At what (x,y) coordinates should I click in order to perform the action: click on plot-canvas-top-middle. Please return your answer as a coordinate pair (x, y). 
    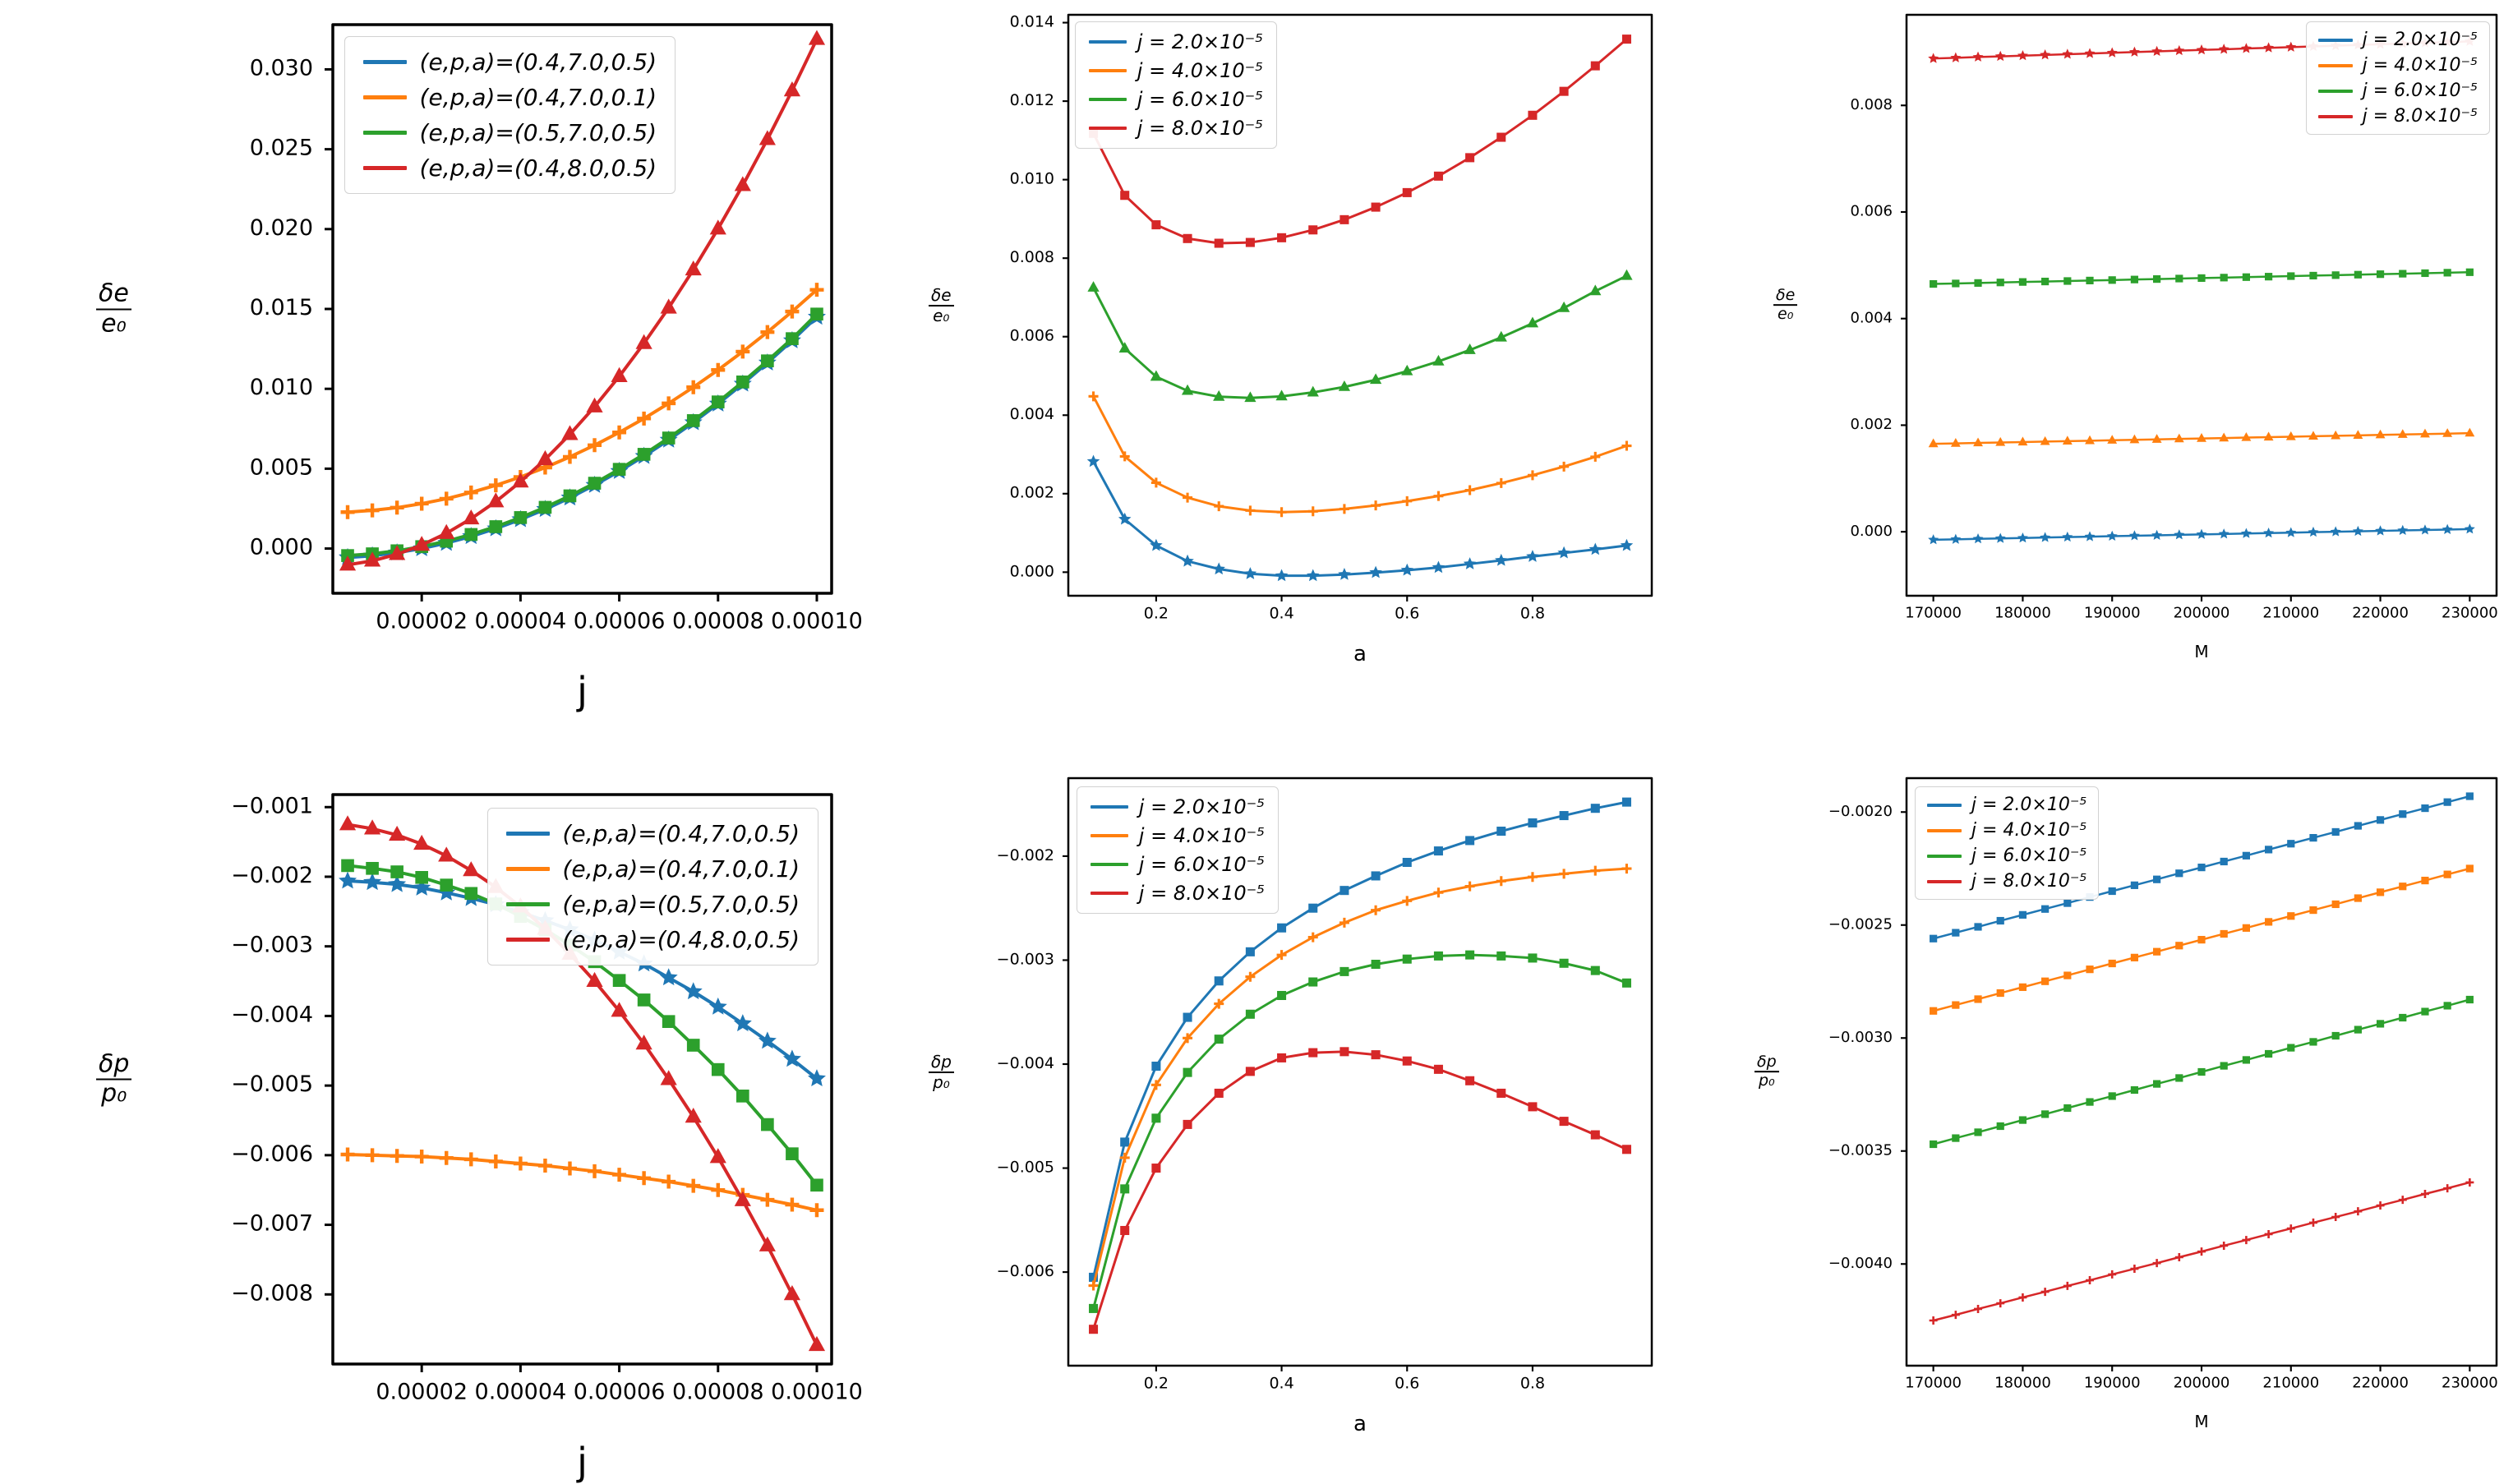
    Looking at the image, I should click on (1278, 341).